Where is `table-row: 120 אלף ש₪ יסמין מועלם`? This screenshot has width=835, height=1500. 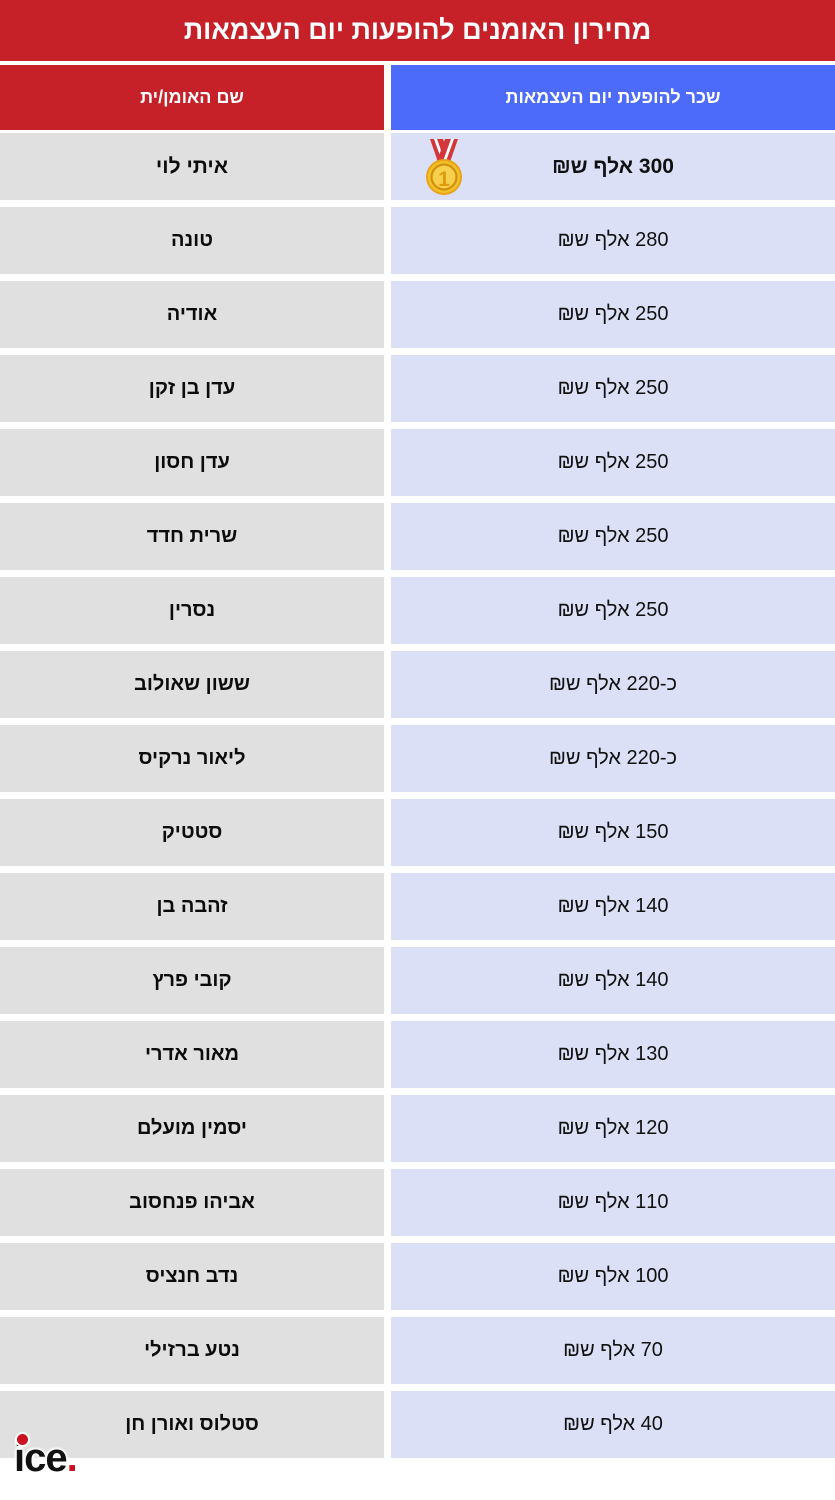 table-row: 120 אלף ש₪ יסמין מועלם is located at coordinates (417, 1128).